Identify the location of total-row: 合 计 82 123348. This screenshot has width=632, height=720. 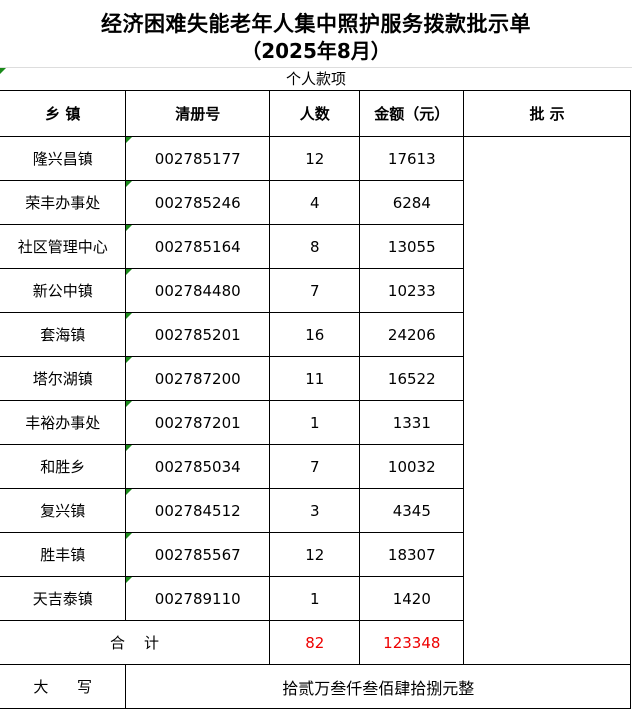
(315, 642).